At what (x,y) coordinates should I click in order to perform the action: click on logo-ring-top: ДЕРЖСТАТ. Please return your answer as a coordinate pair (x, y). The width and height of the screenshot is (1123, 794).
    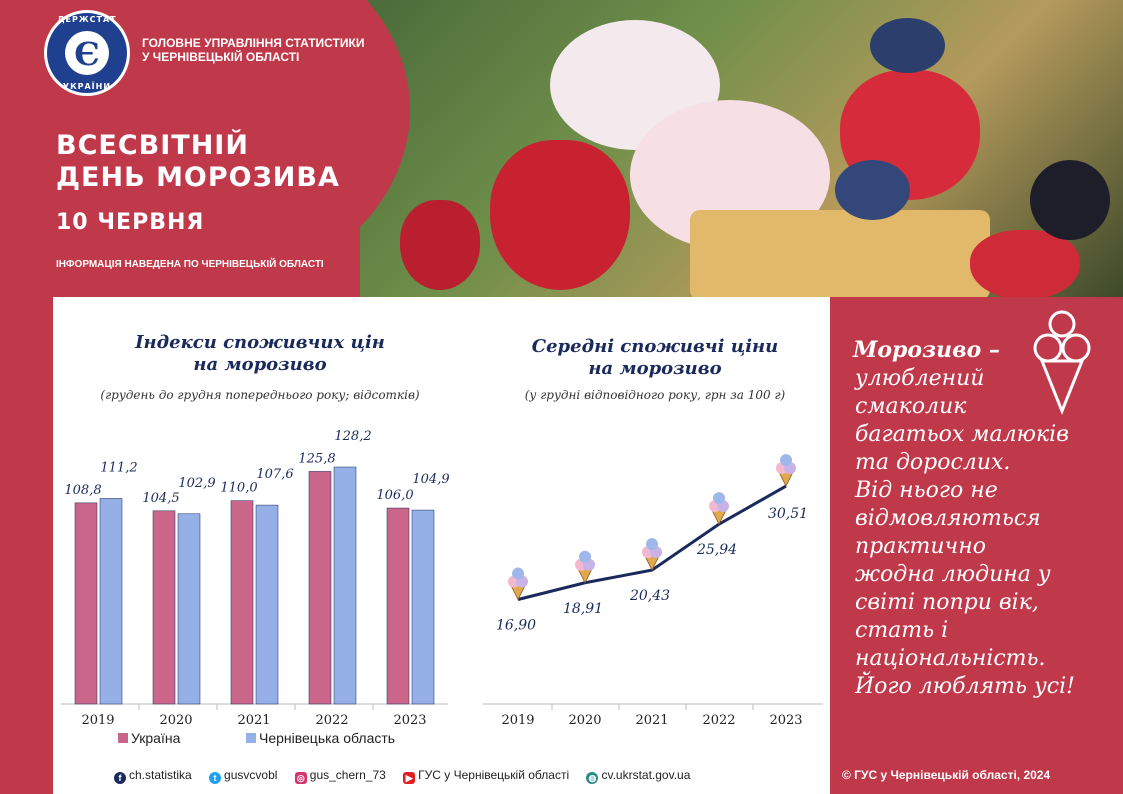
    Looking at the image, I should click on (87, 19).